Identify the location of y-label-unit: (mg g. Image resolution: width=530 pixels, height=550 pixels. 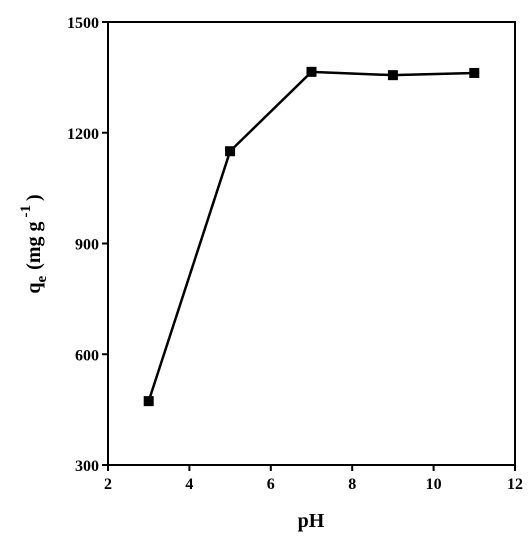
(34, 246).